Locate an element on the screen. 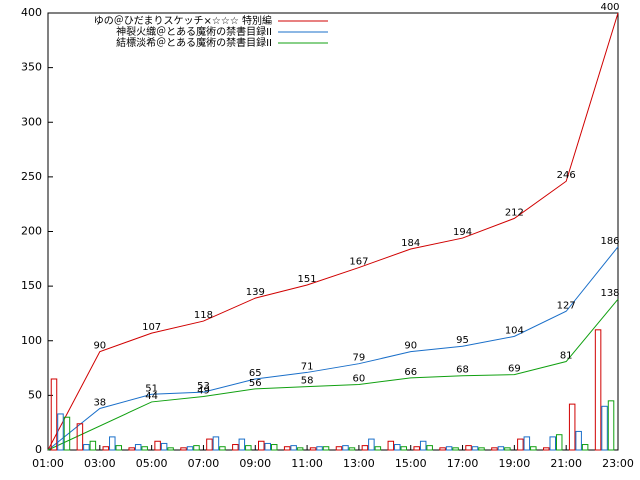  x-tick-label: 19:00 is located at coordinates (515, 463).